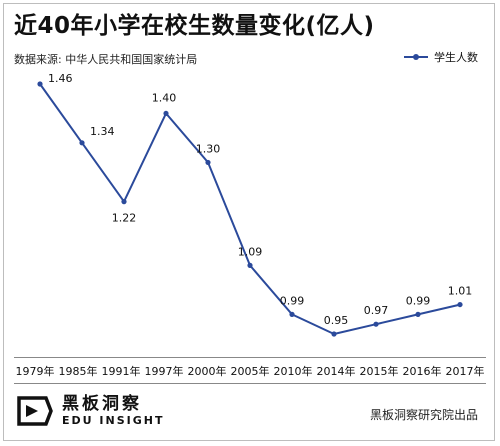 The width and height of the screenshot is (500, 446). I want to click on legend-line-marker, so click(416, 57).